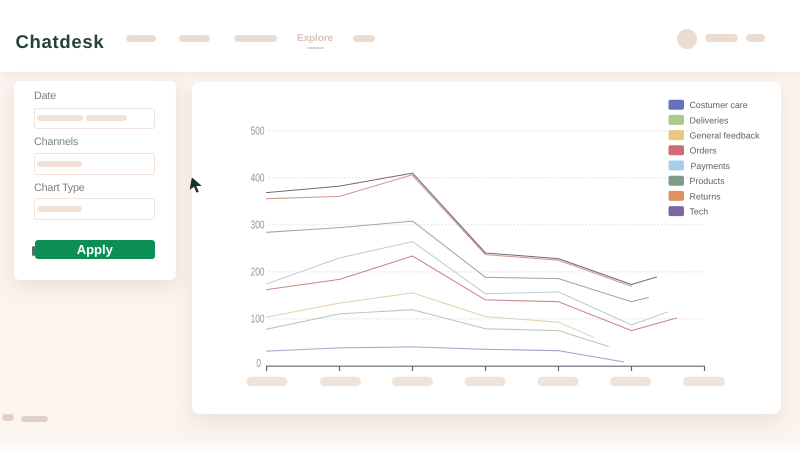  What do you see at coordinates (724, 136) in the screenshot?
I see `svg-text: General feedback` at bounding box center [724, 136].